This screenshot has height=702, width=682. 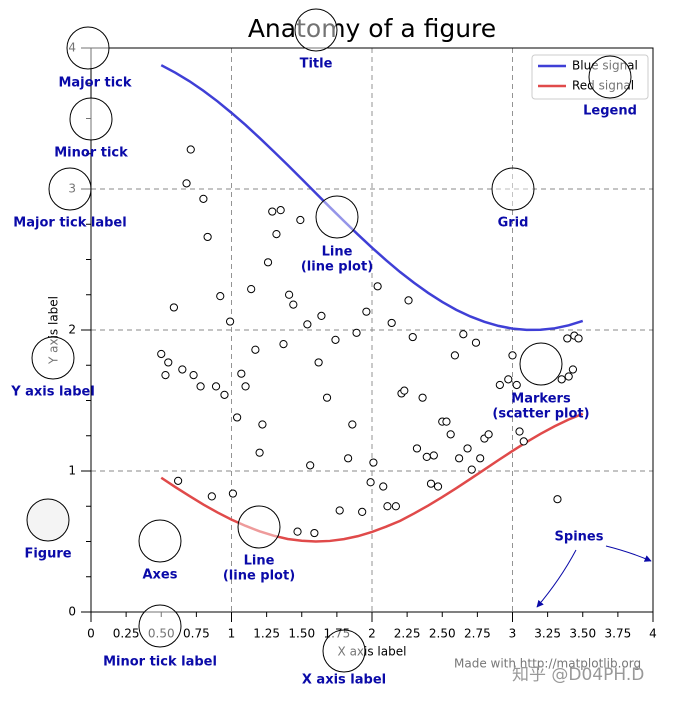 I want to click on annotation: Markers, so click(x=541, y=399).